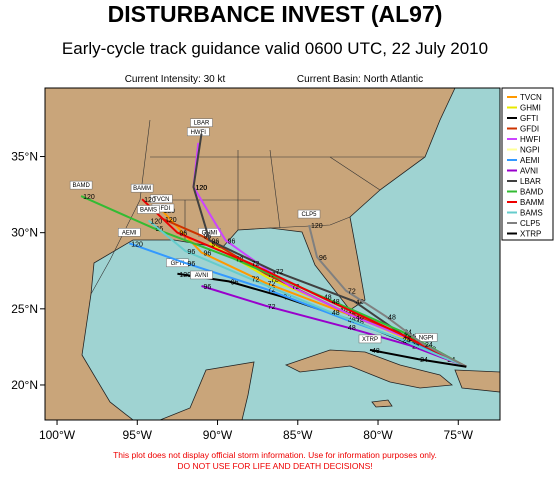 Image resolution: width=555 pixels, height=483 pixels. Describe the element at coordinates (531, 213) in the screenshot. I see `legend-label: BAMS` at that location.